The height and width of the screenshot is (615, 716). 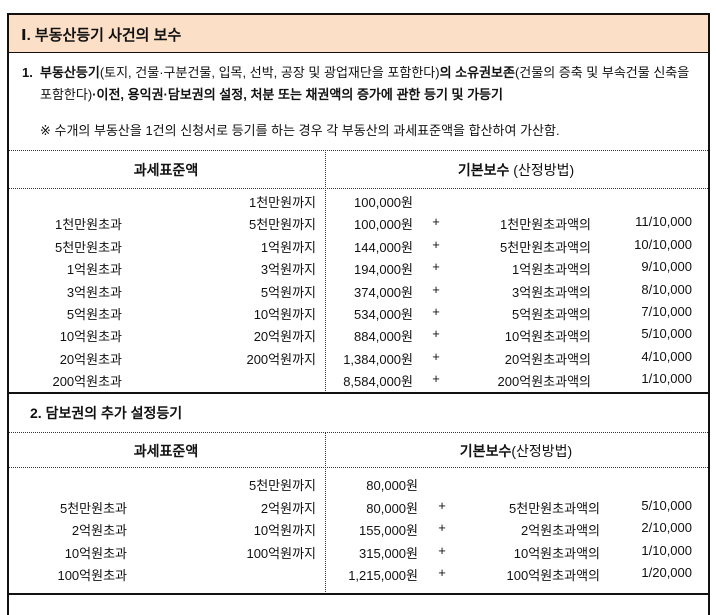 I want to click on cell-rate: 10/10,000, so click(x=663, y=244).